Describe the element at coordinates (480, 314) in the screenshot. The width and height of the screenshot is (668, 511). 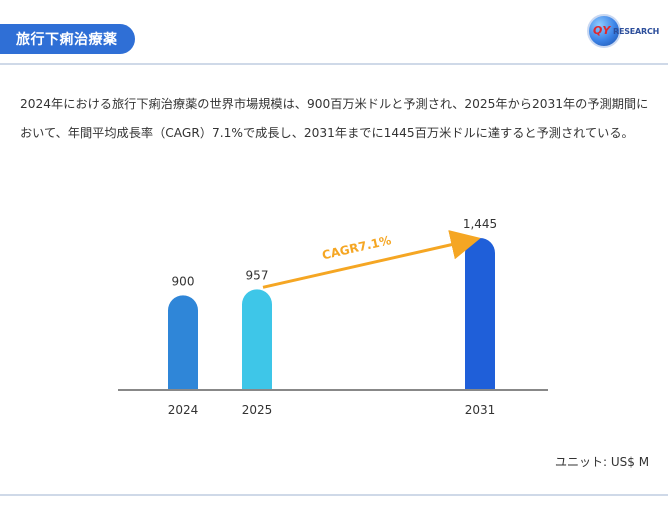
I see `bar-2031` at that location.